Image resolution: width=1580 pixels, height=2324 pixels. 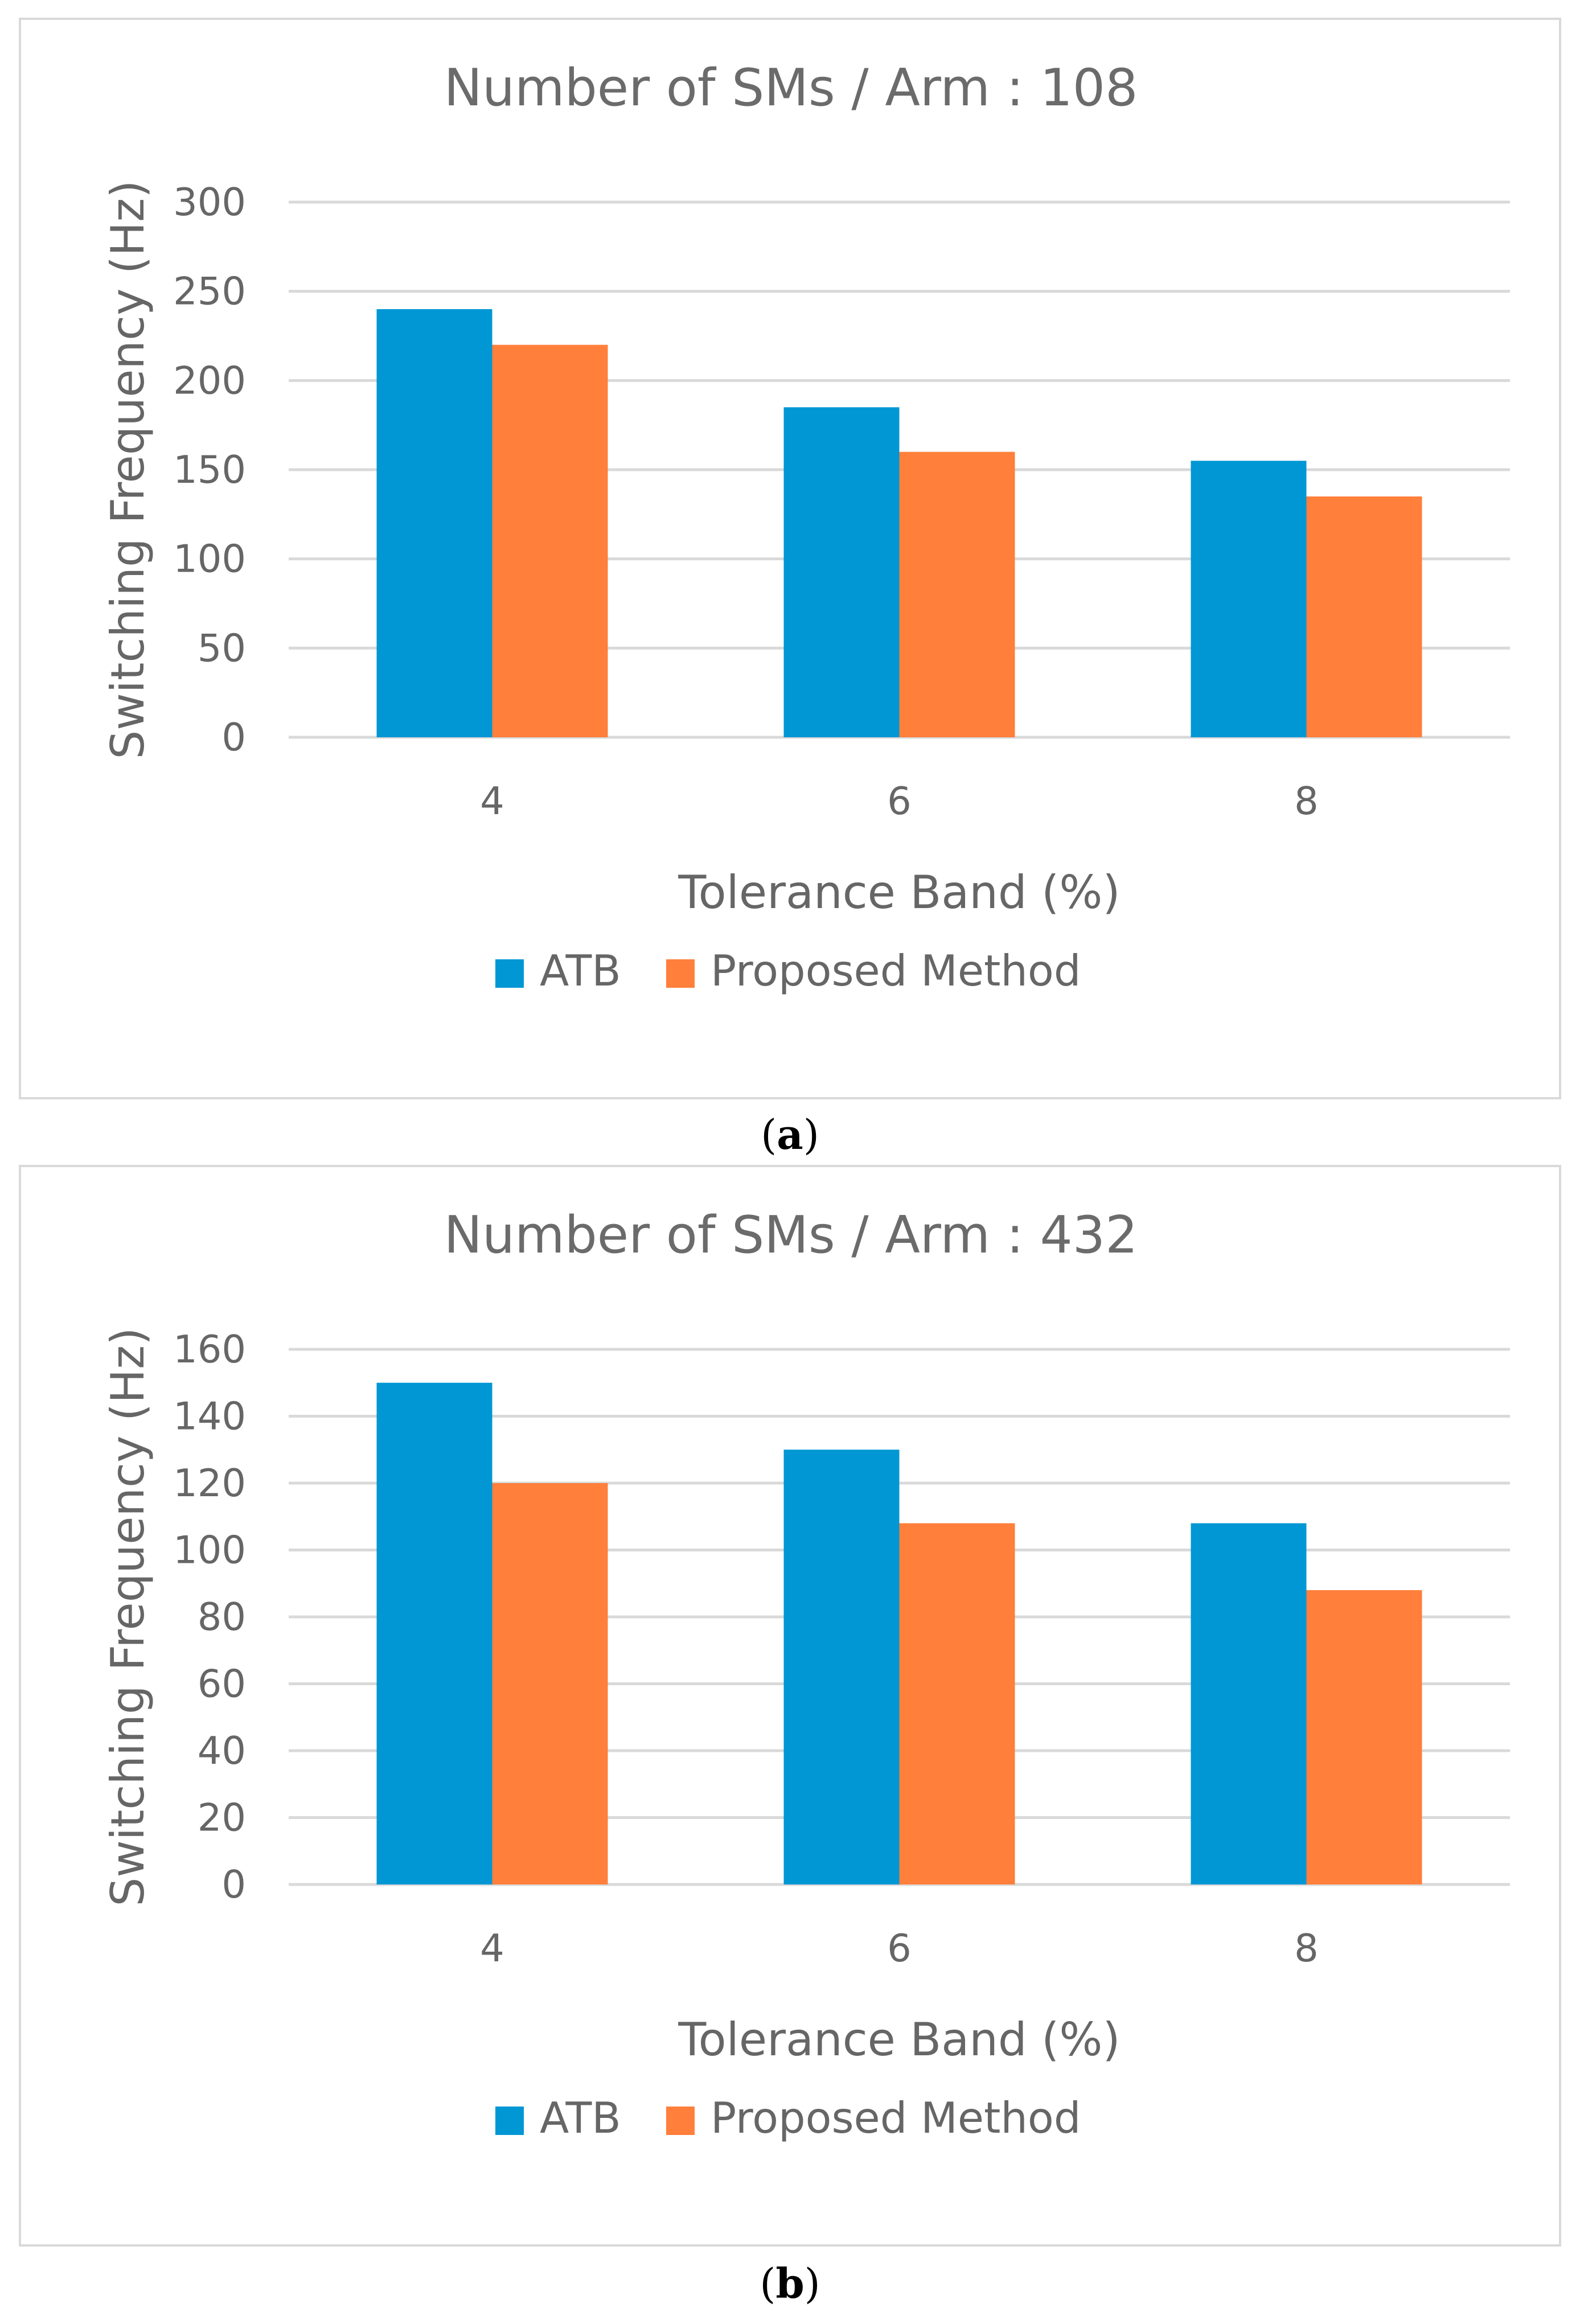 I want to click on y-tick-label: 140, so click(x=209, y=1417).